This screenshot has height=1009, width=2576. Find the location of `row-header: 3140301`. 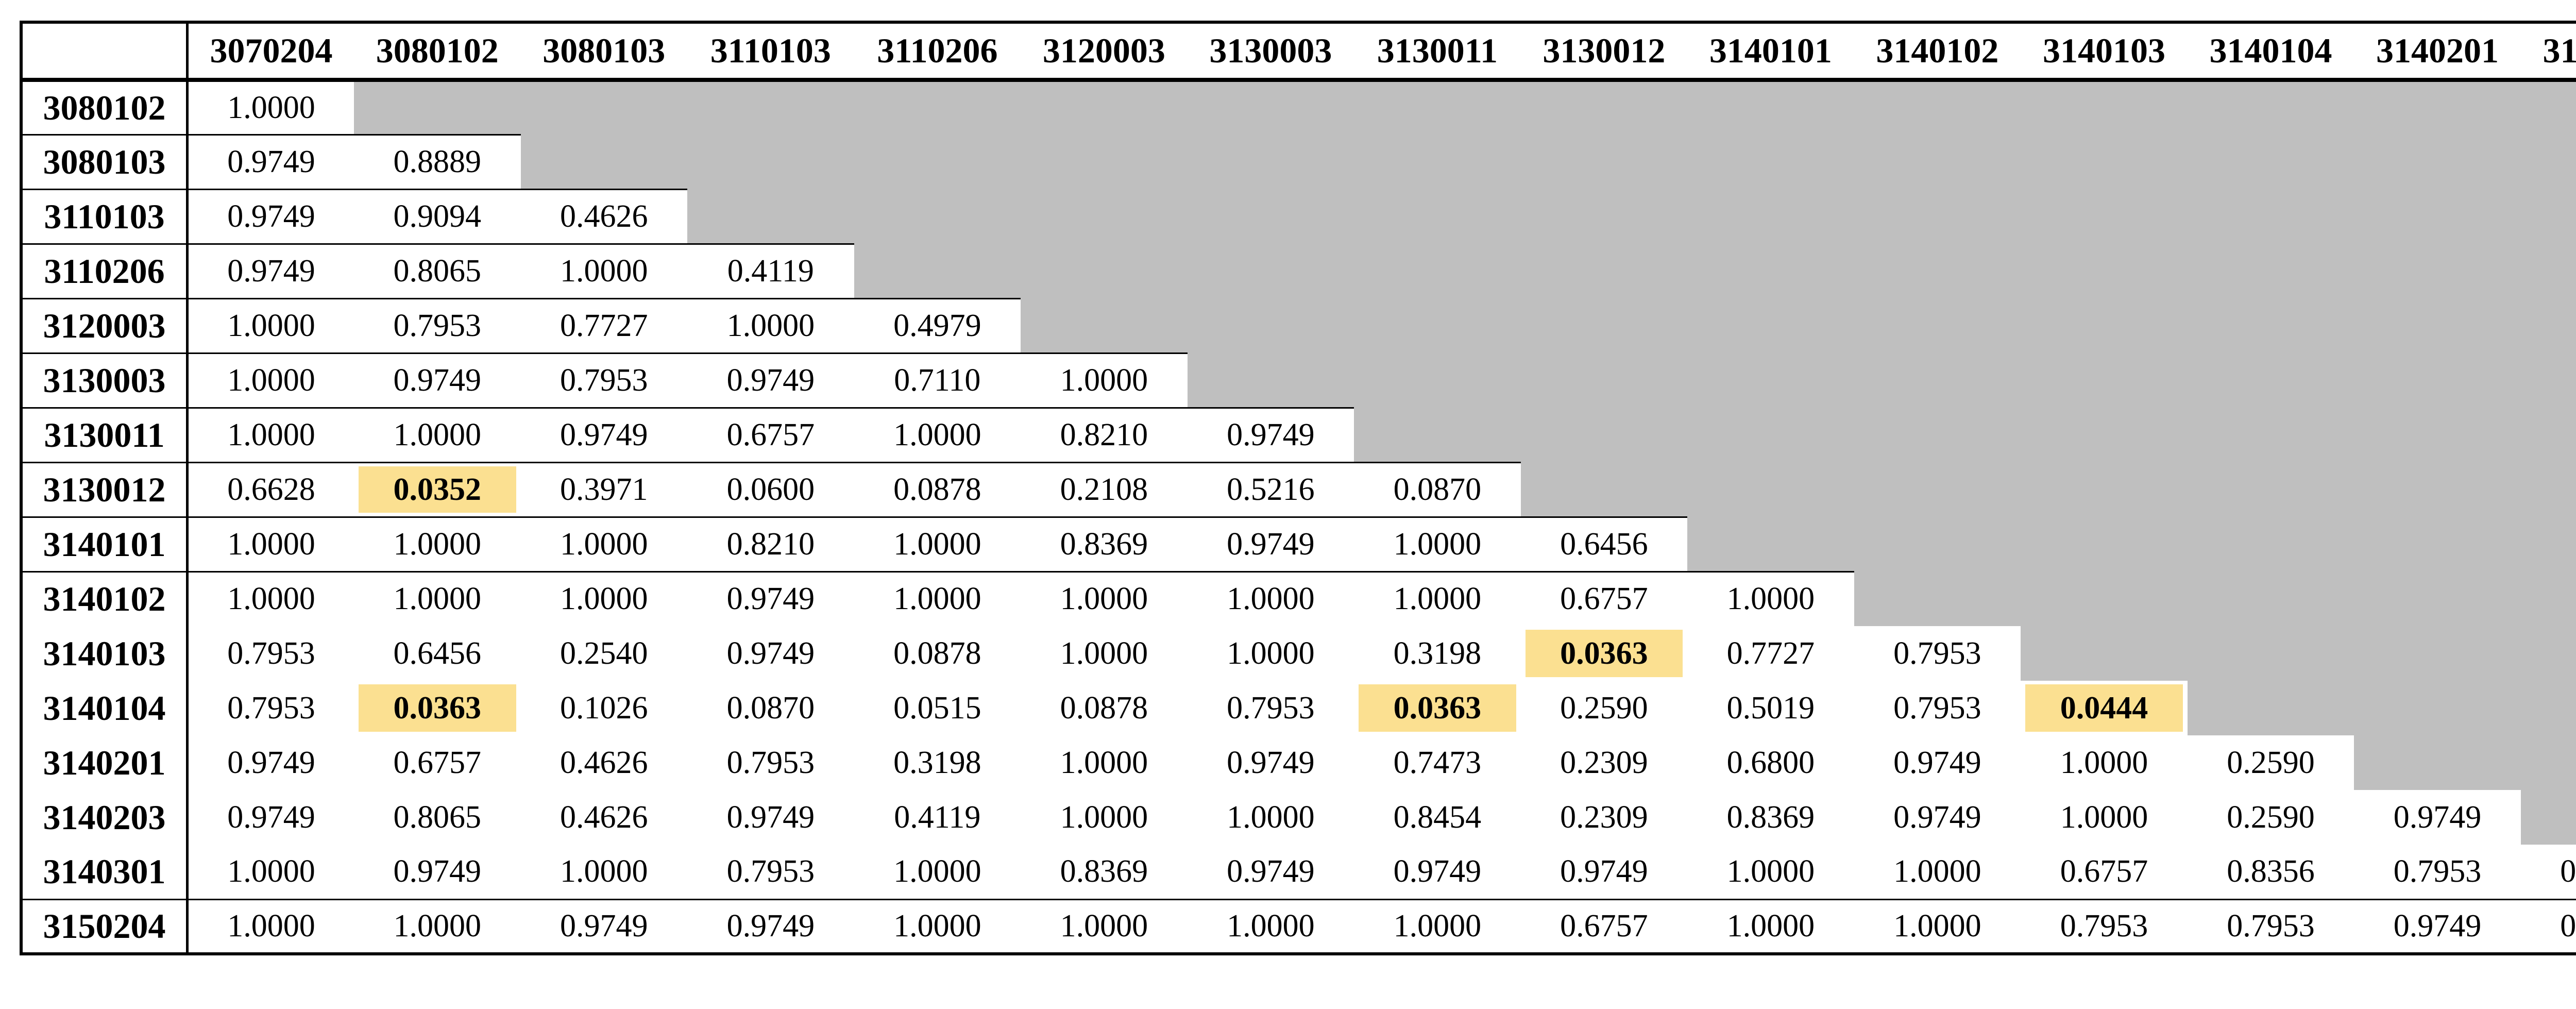

row-header: 3140301 is located at coordinates (105, 872).